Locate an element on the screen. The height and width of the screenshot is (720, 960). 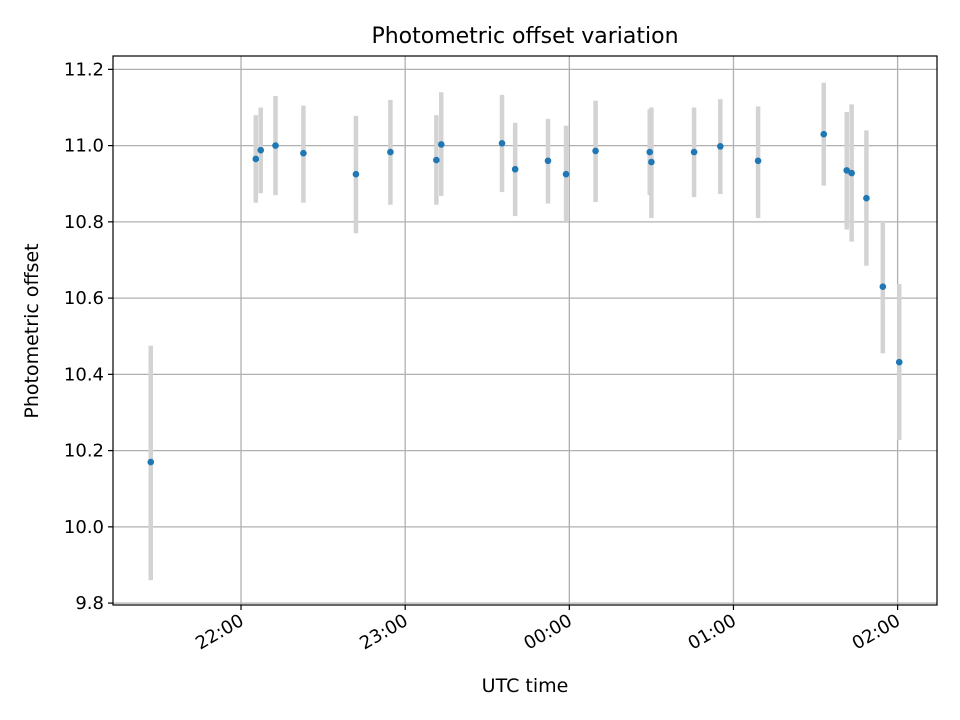
y-axis-label: Photometric offset is located at coordinates (32, 330).